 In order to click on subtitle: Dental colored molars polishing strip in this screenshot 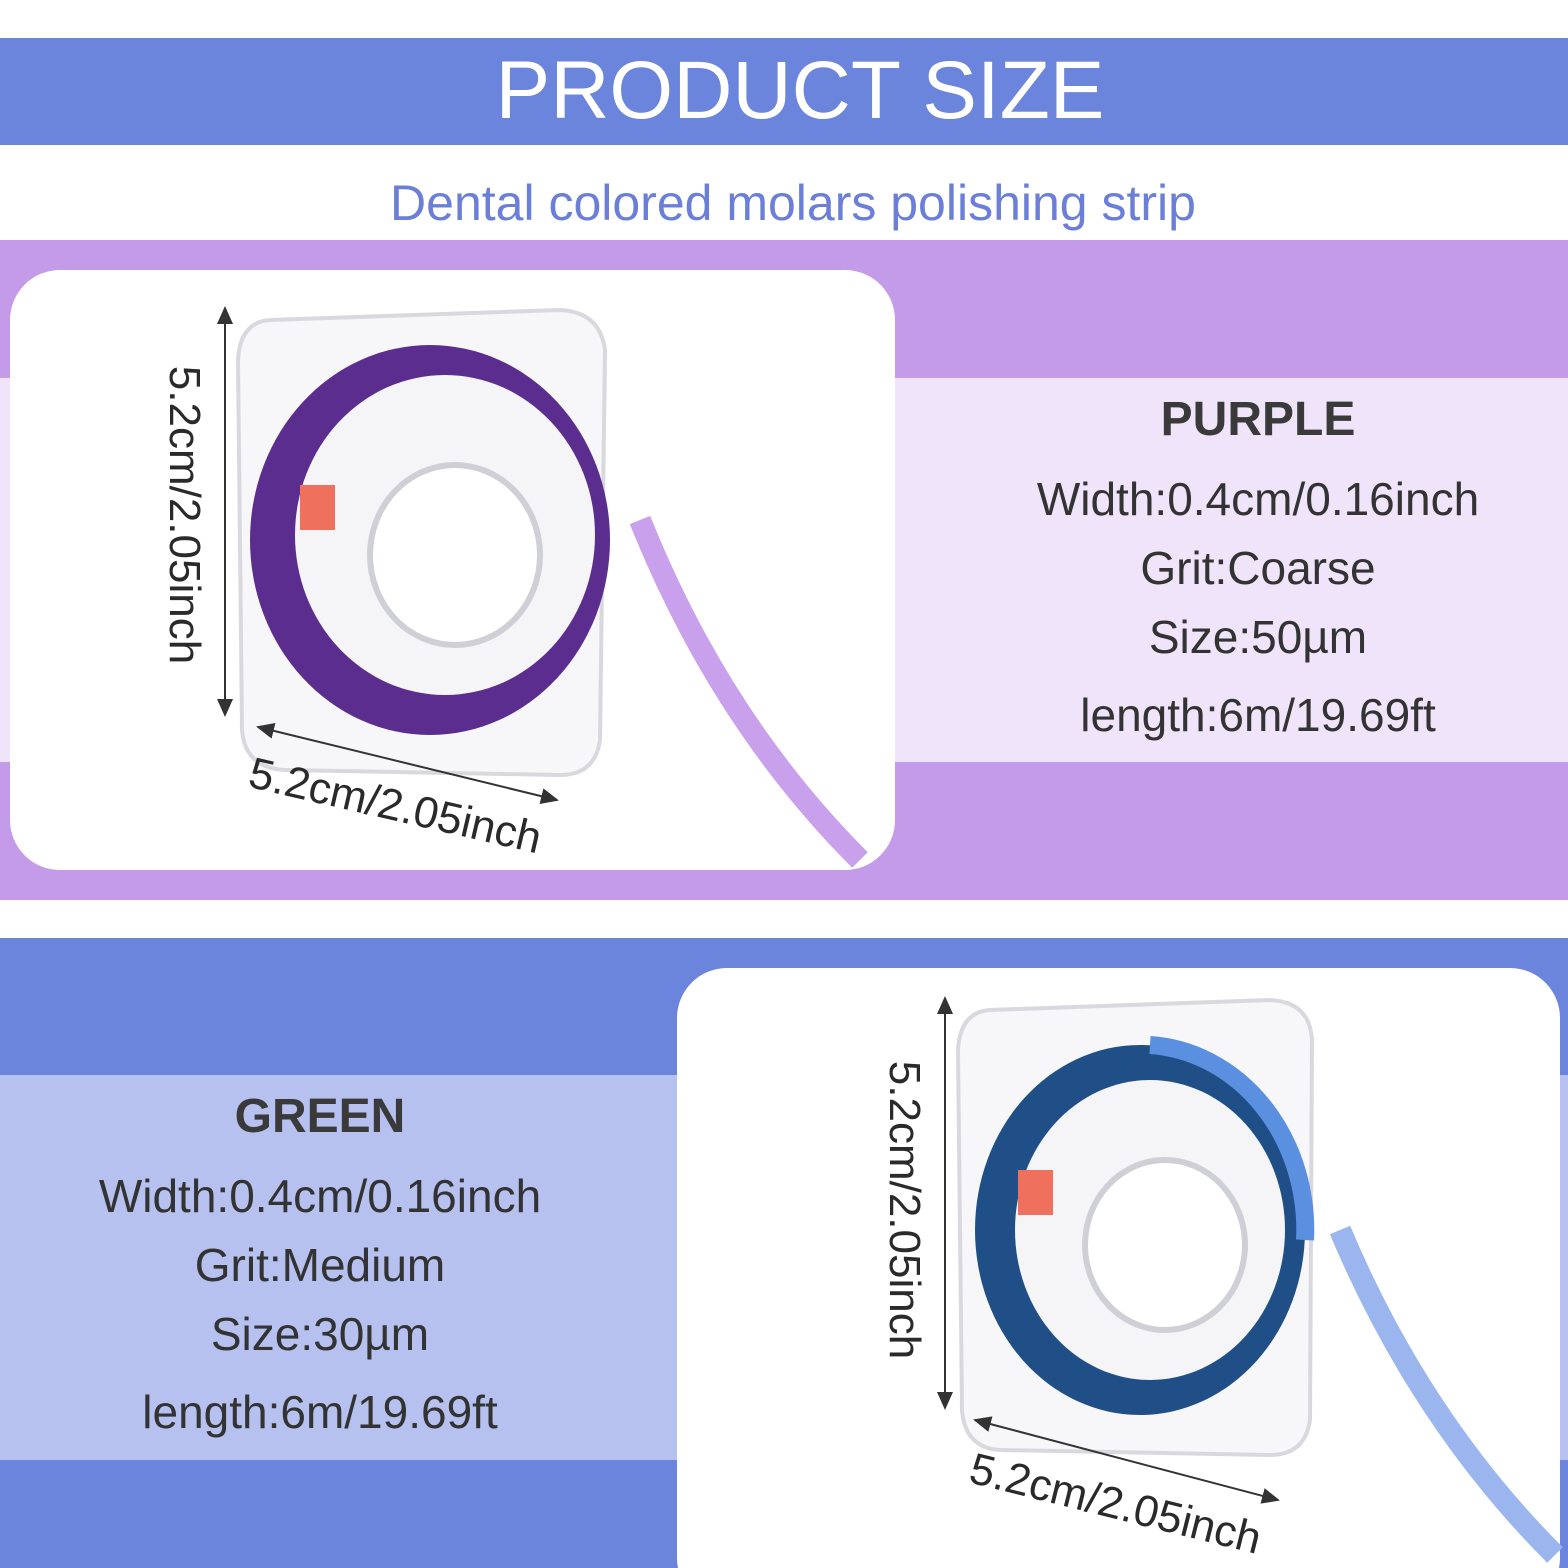, I will do `click(793, 203)`.